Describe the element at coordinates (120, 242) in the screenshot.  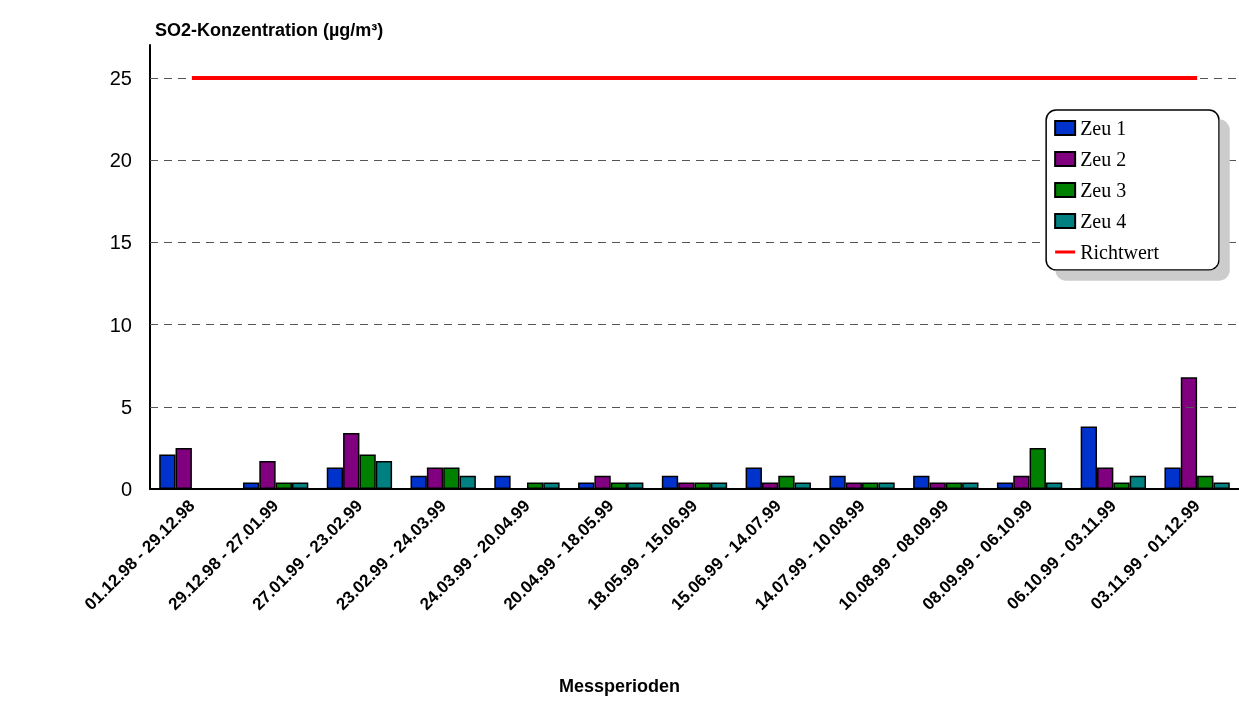
I see `y-tick-label: 15` at that location.